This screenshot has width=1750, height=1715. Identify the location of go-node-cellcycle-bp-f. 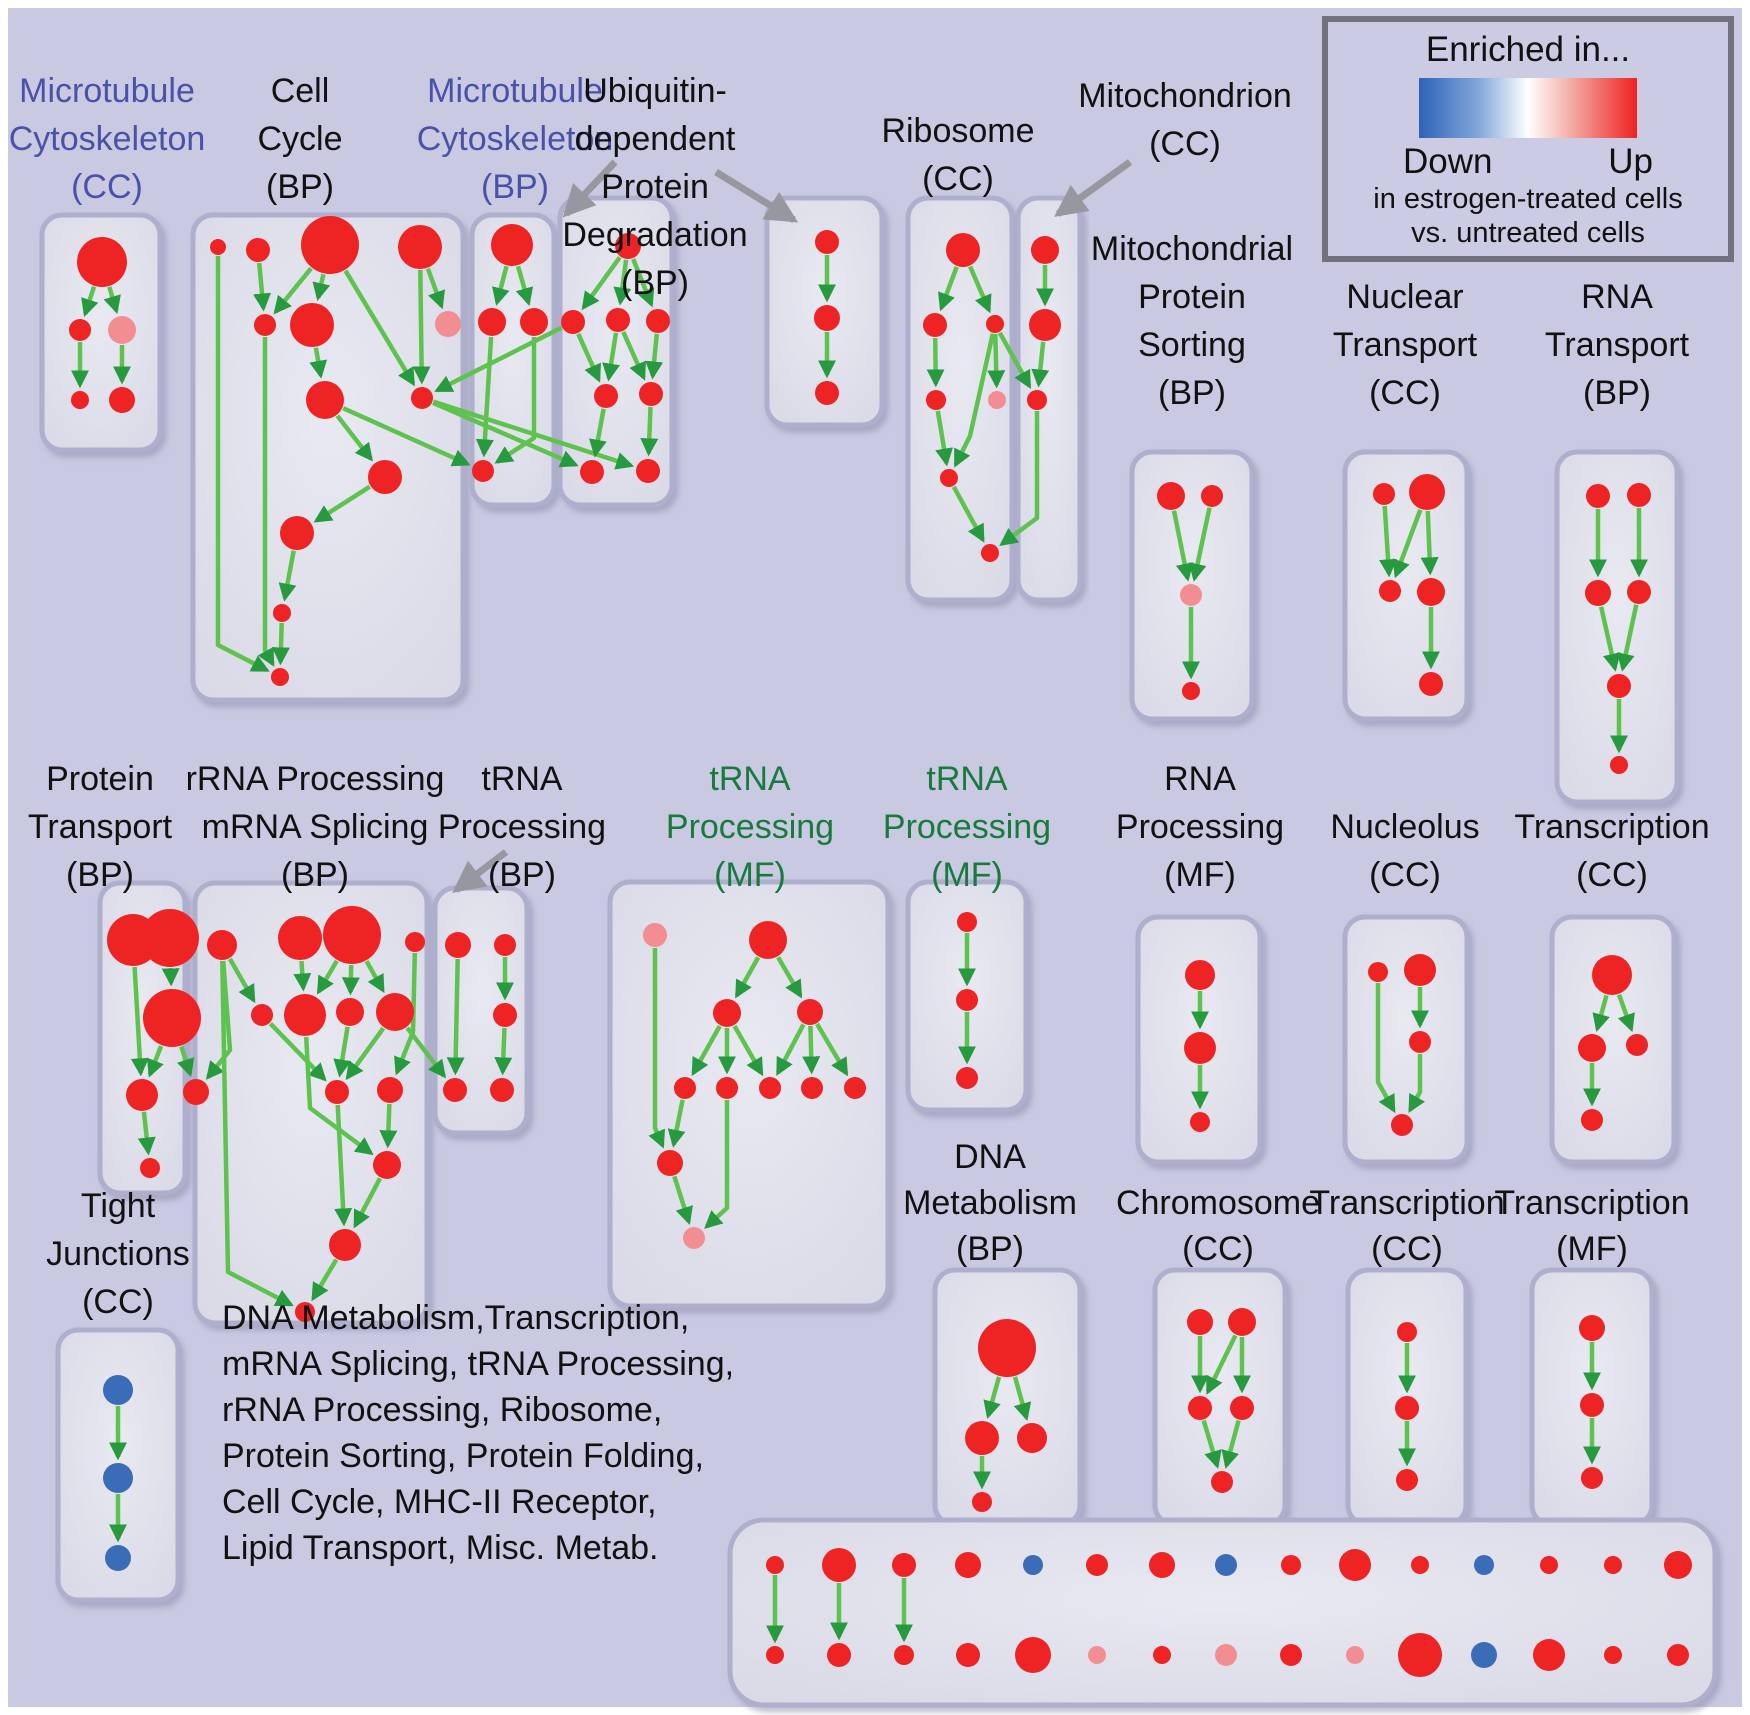
(265, 325).